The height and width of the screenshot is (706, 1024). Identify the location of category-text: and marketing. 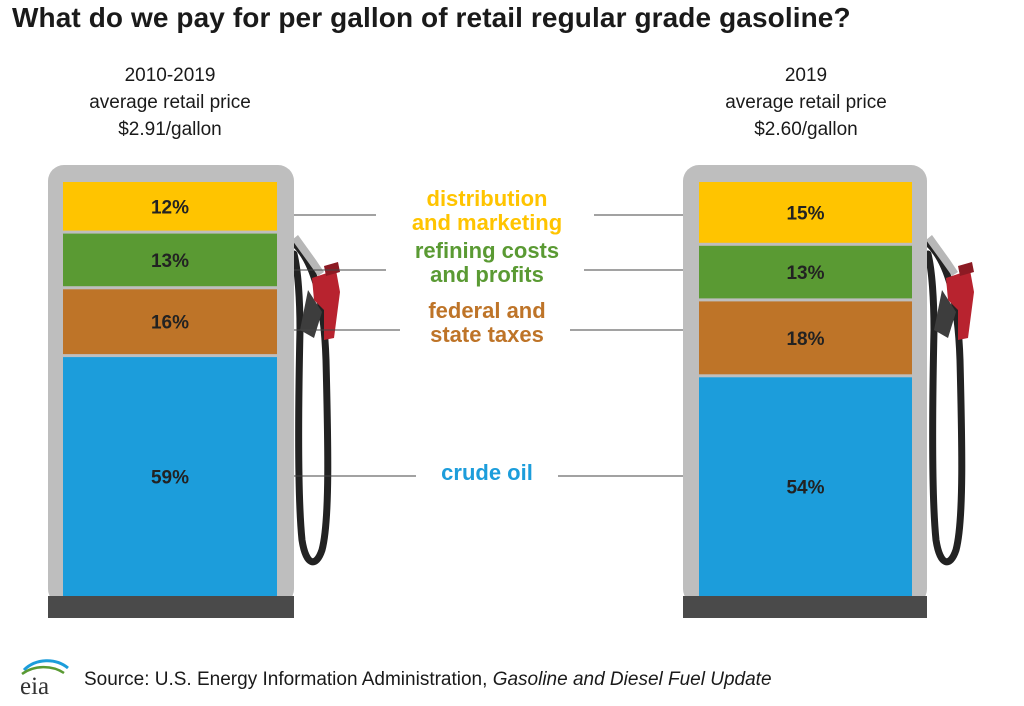
(487, 222).